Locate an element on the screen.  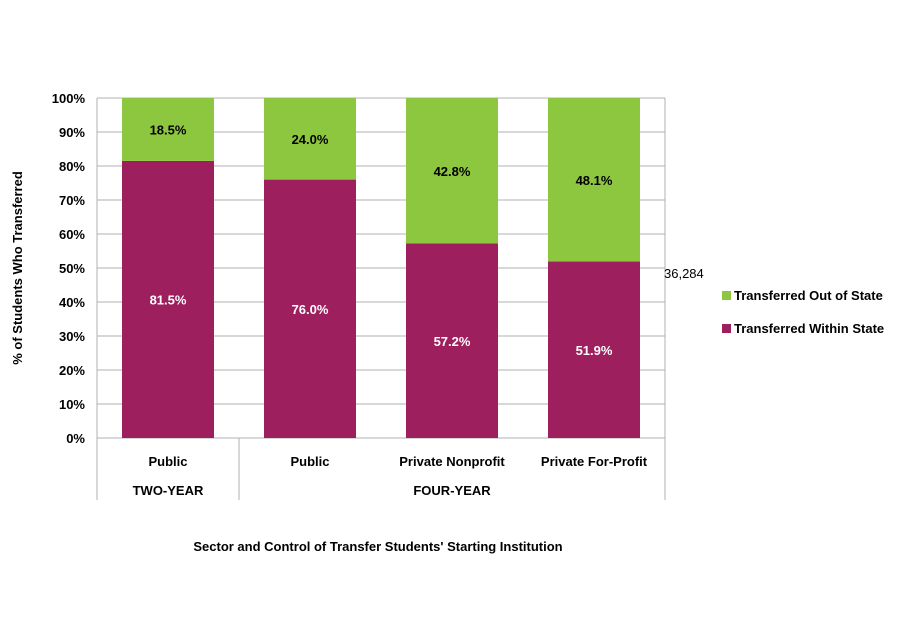
data-label: 48.1% is located at coordinates (594, 180).